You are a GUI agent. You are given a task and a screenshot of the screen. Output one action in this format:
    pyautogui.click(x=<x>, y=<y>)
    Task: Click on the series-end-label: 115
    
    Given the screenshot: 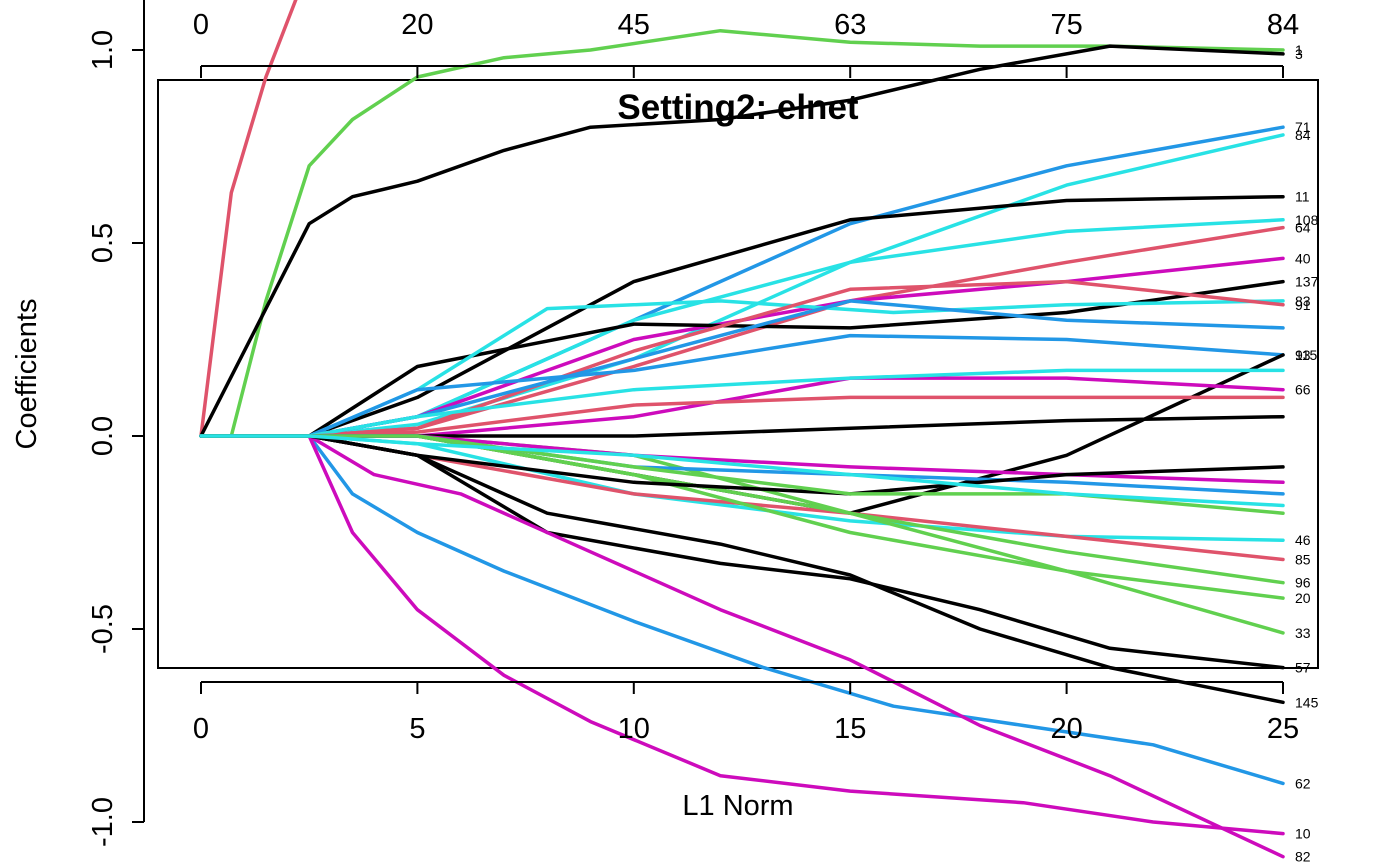 What is the action you would take?
    pyautogui.click(x=1306, y=355)
    